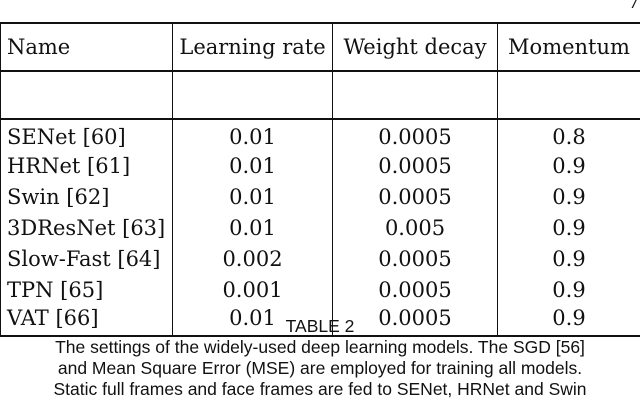 The image size is (640, 401). What do you see at coordinates (252, 258) in the screenshot?
I see `cell-learning-rate: 0.002` at bounding box center [252, 258].